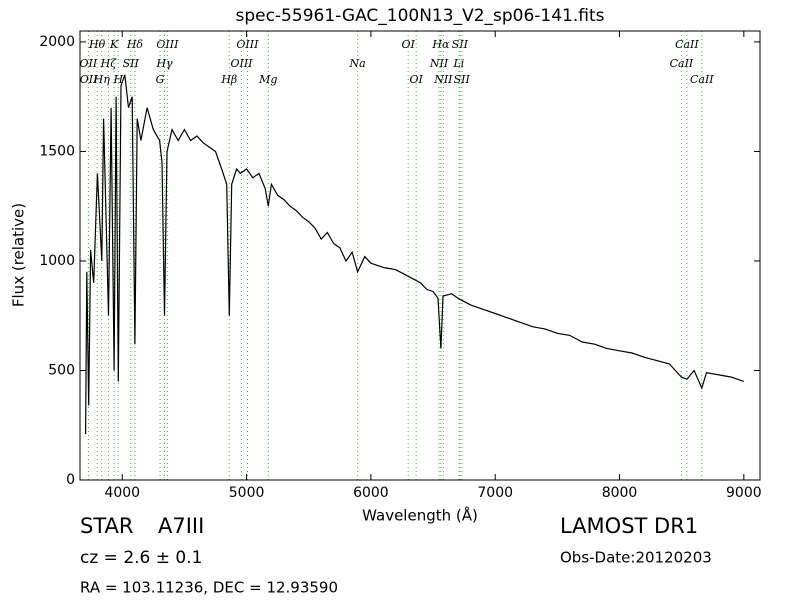  Describe the element at coordinates (420, 515) in the screenshot. I see `x-axis-label: Wavelength (Å)` at that location.